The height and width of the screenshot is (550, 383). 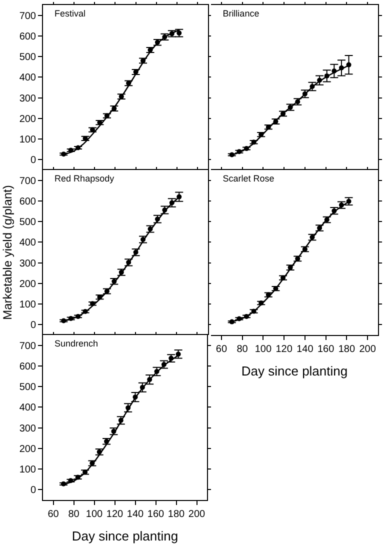 What do you see at coordinates (248, 178) in the screenshot?
I see `chart-title: Scarlet Rose` at bounding box center [248, 178].